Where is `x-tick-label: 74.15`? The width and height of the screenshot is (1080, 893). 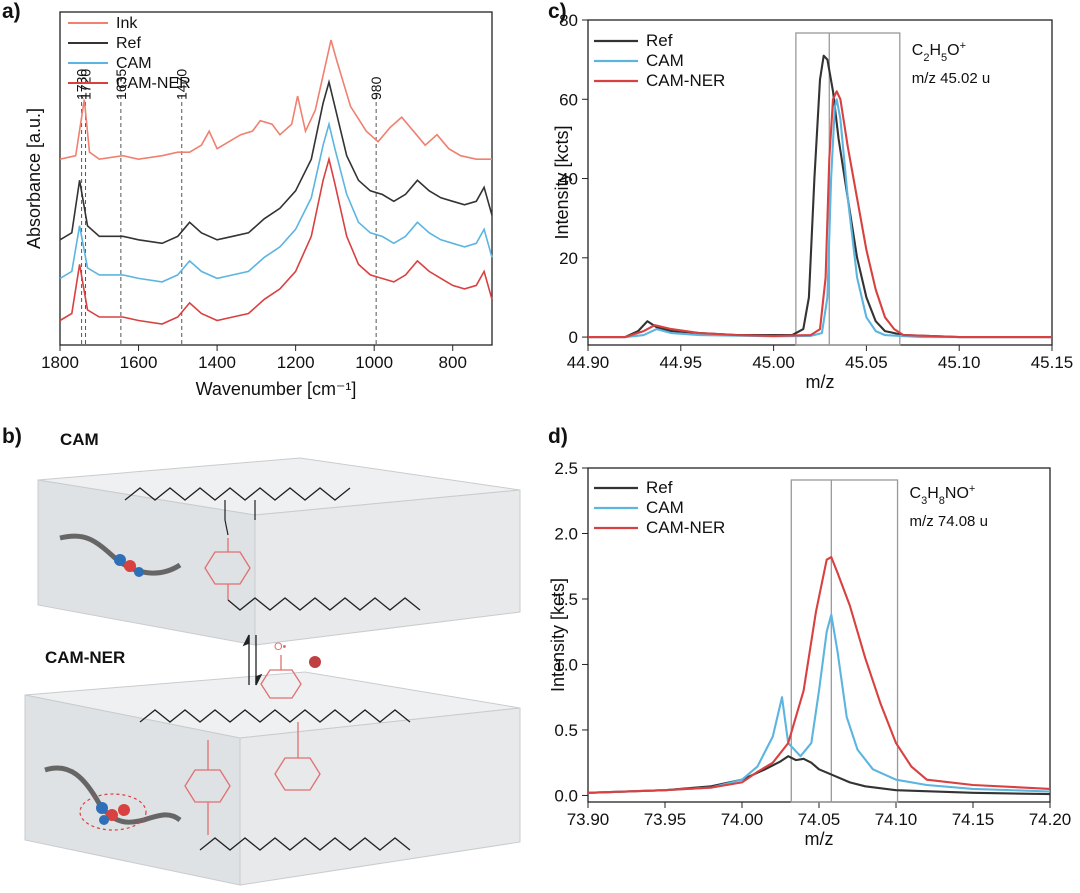 x-tick-label: 74.15 is located at coordinates (973, 819).